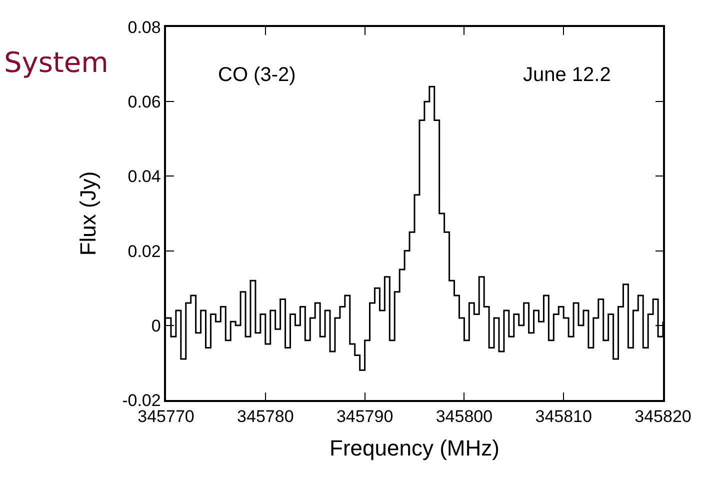  I want to click on y-tick-label: -0.02, so click(141, 400).